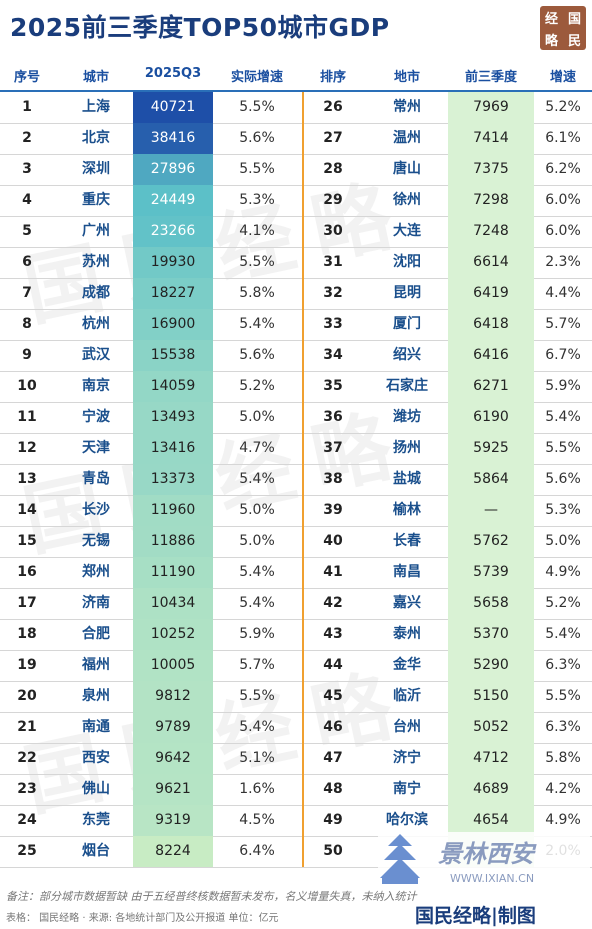 The image size is (592, 929). What do you see at coordinates (333, 603) in the screenshot?
I see `rank-cell: 42` at bounding box center [333, 603].